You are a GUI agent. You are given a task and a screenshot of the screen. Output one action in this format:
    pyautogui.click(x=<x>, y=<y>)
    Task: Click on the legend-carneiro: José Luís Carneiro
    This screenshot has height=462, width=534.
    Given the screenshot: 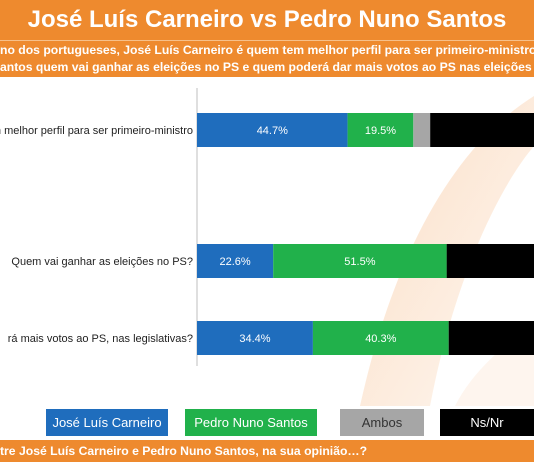 What is the action you would take?
    pyautogui.click(x=107, y=422)
    